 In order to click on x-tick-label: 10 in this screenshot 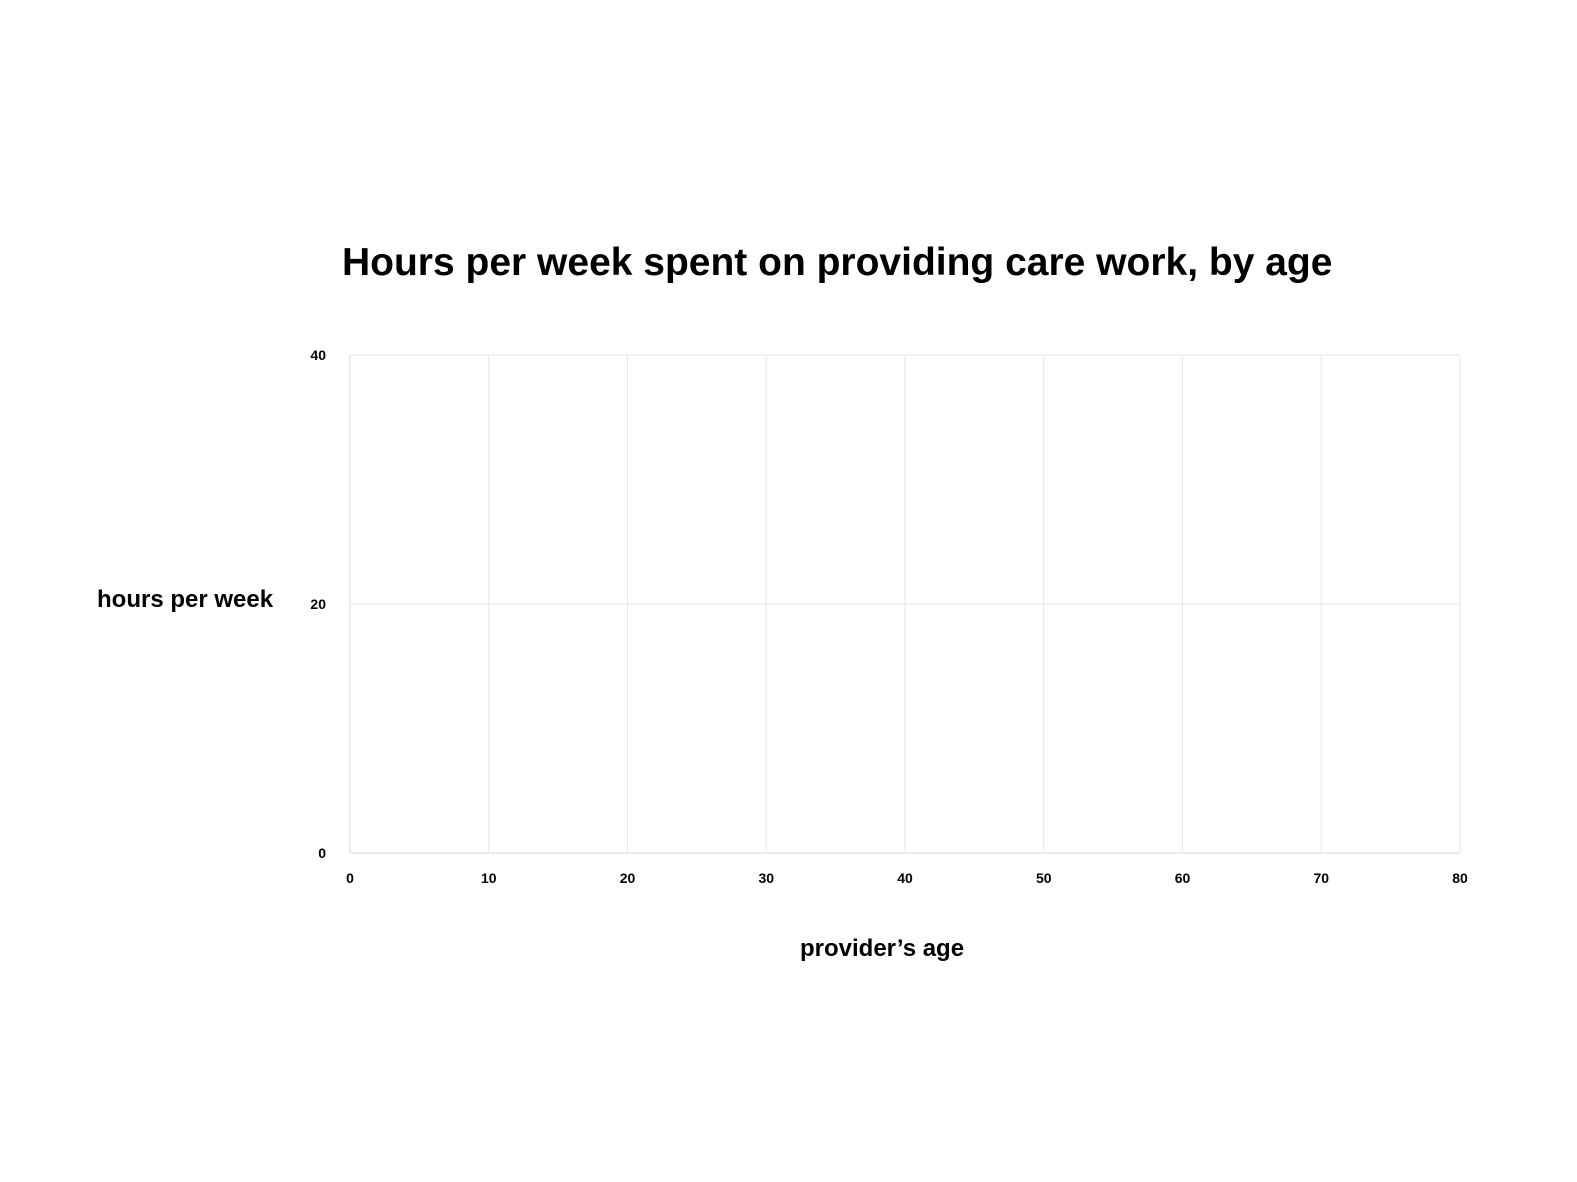, I will do `click(489, 878)`.